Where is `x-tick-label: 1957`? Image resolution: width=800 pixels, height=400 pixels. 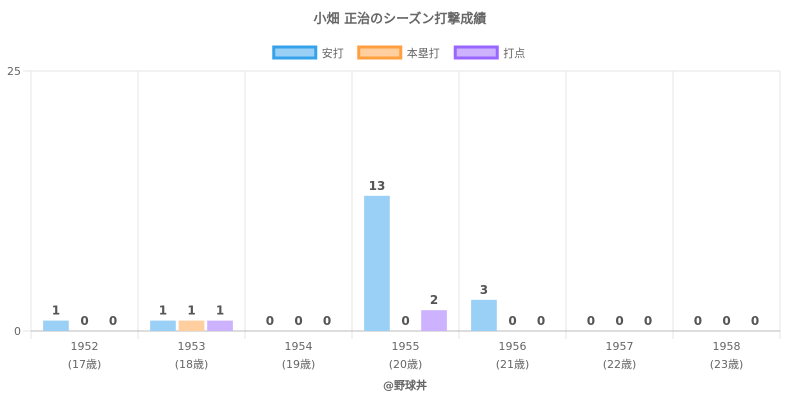
x-tick-label: 1957 is located at coordinates (620, 346).